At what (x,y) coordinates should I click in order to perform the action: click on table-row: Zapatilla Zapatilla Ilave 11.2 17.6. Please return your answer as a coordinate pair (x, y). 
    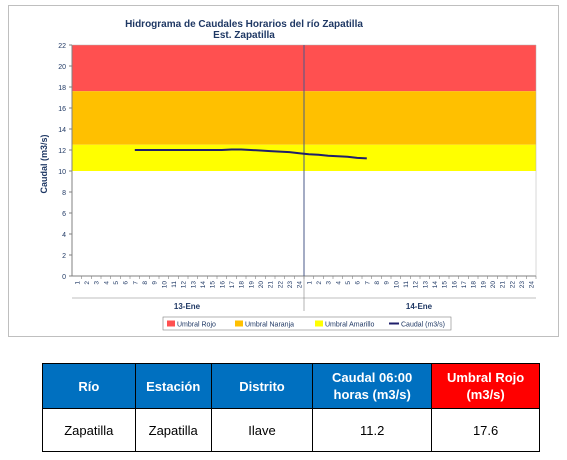
    Looking at the image, I should click on (291, 430).